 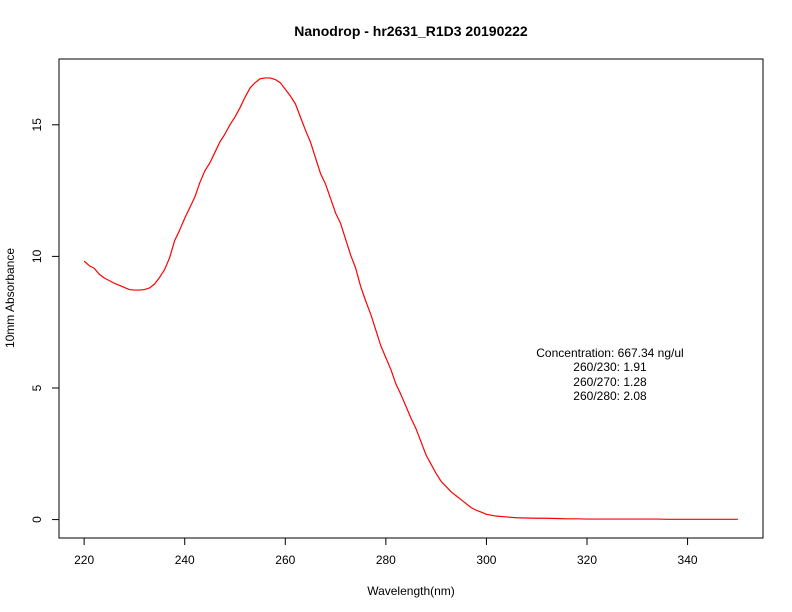 I want to click on y-axis-label: 10mm Absorbance, so click(x=10, y=298).